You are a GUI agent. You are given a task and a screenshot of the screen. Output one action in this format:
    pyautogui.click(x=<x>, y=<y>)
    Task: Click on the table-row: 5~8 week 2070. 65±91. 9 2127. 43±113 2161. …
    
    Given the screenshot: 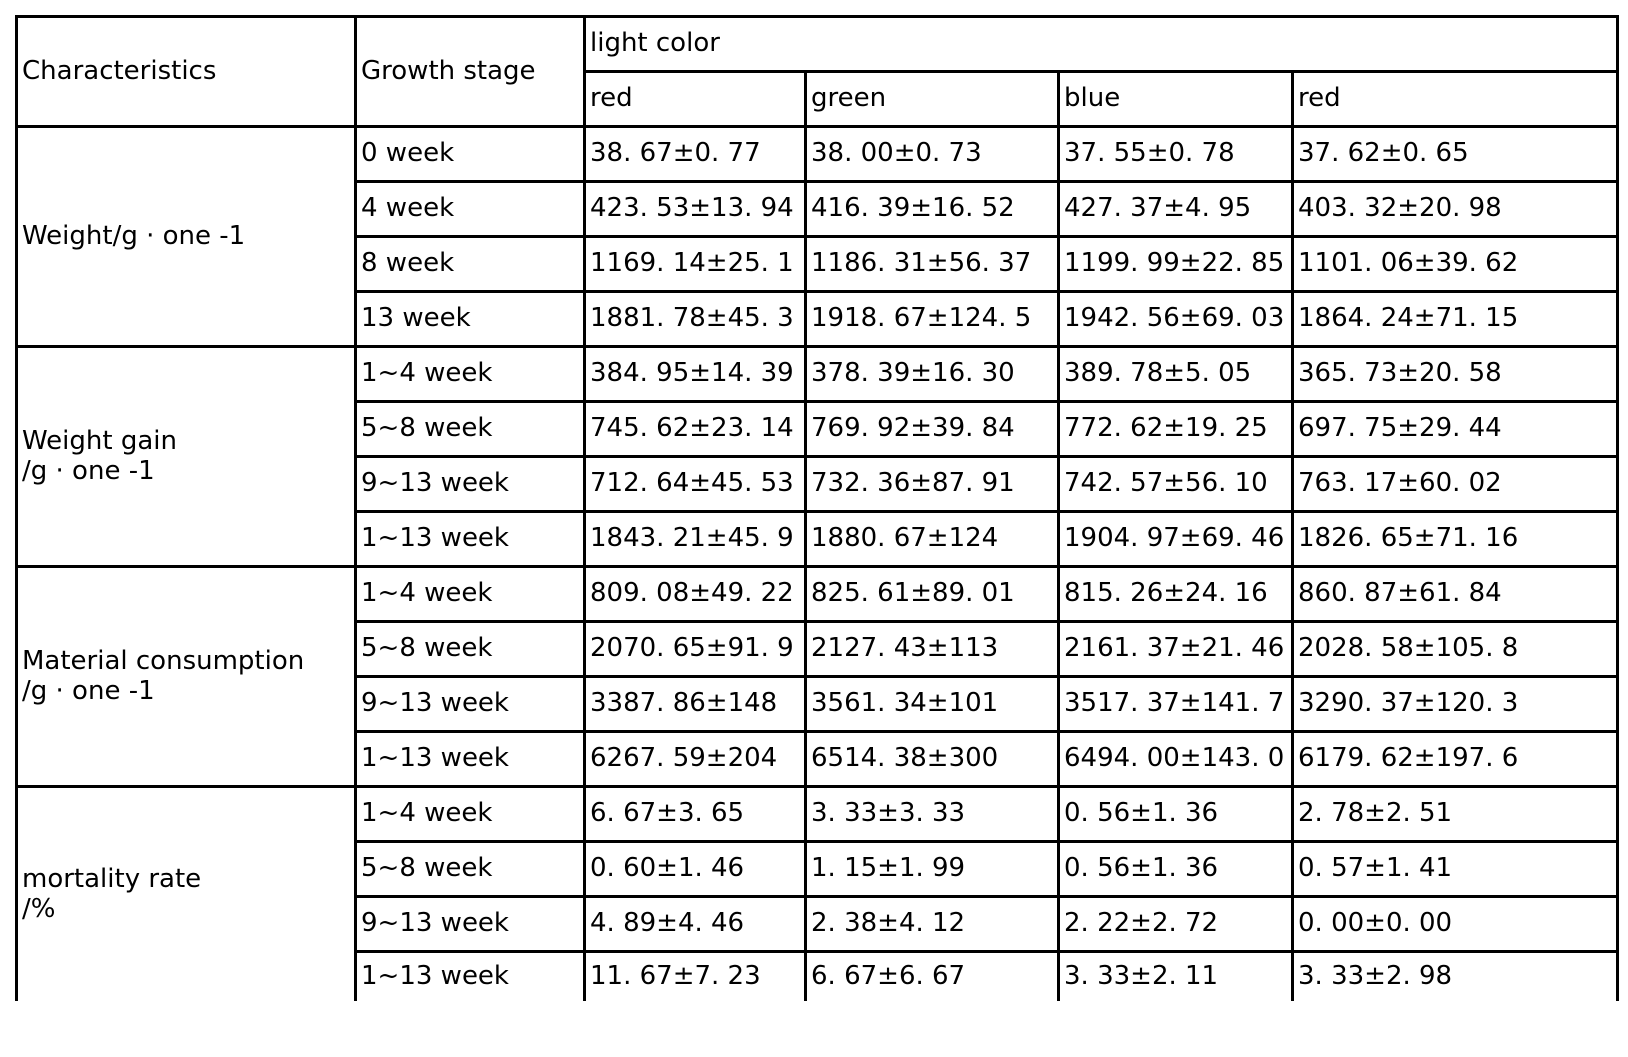 What is the action you would take?
    pyautogui.click(x=818, y=649)
    